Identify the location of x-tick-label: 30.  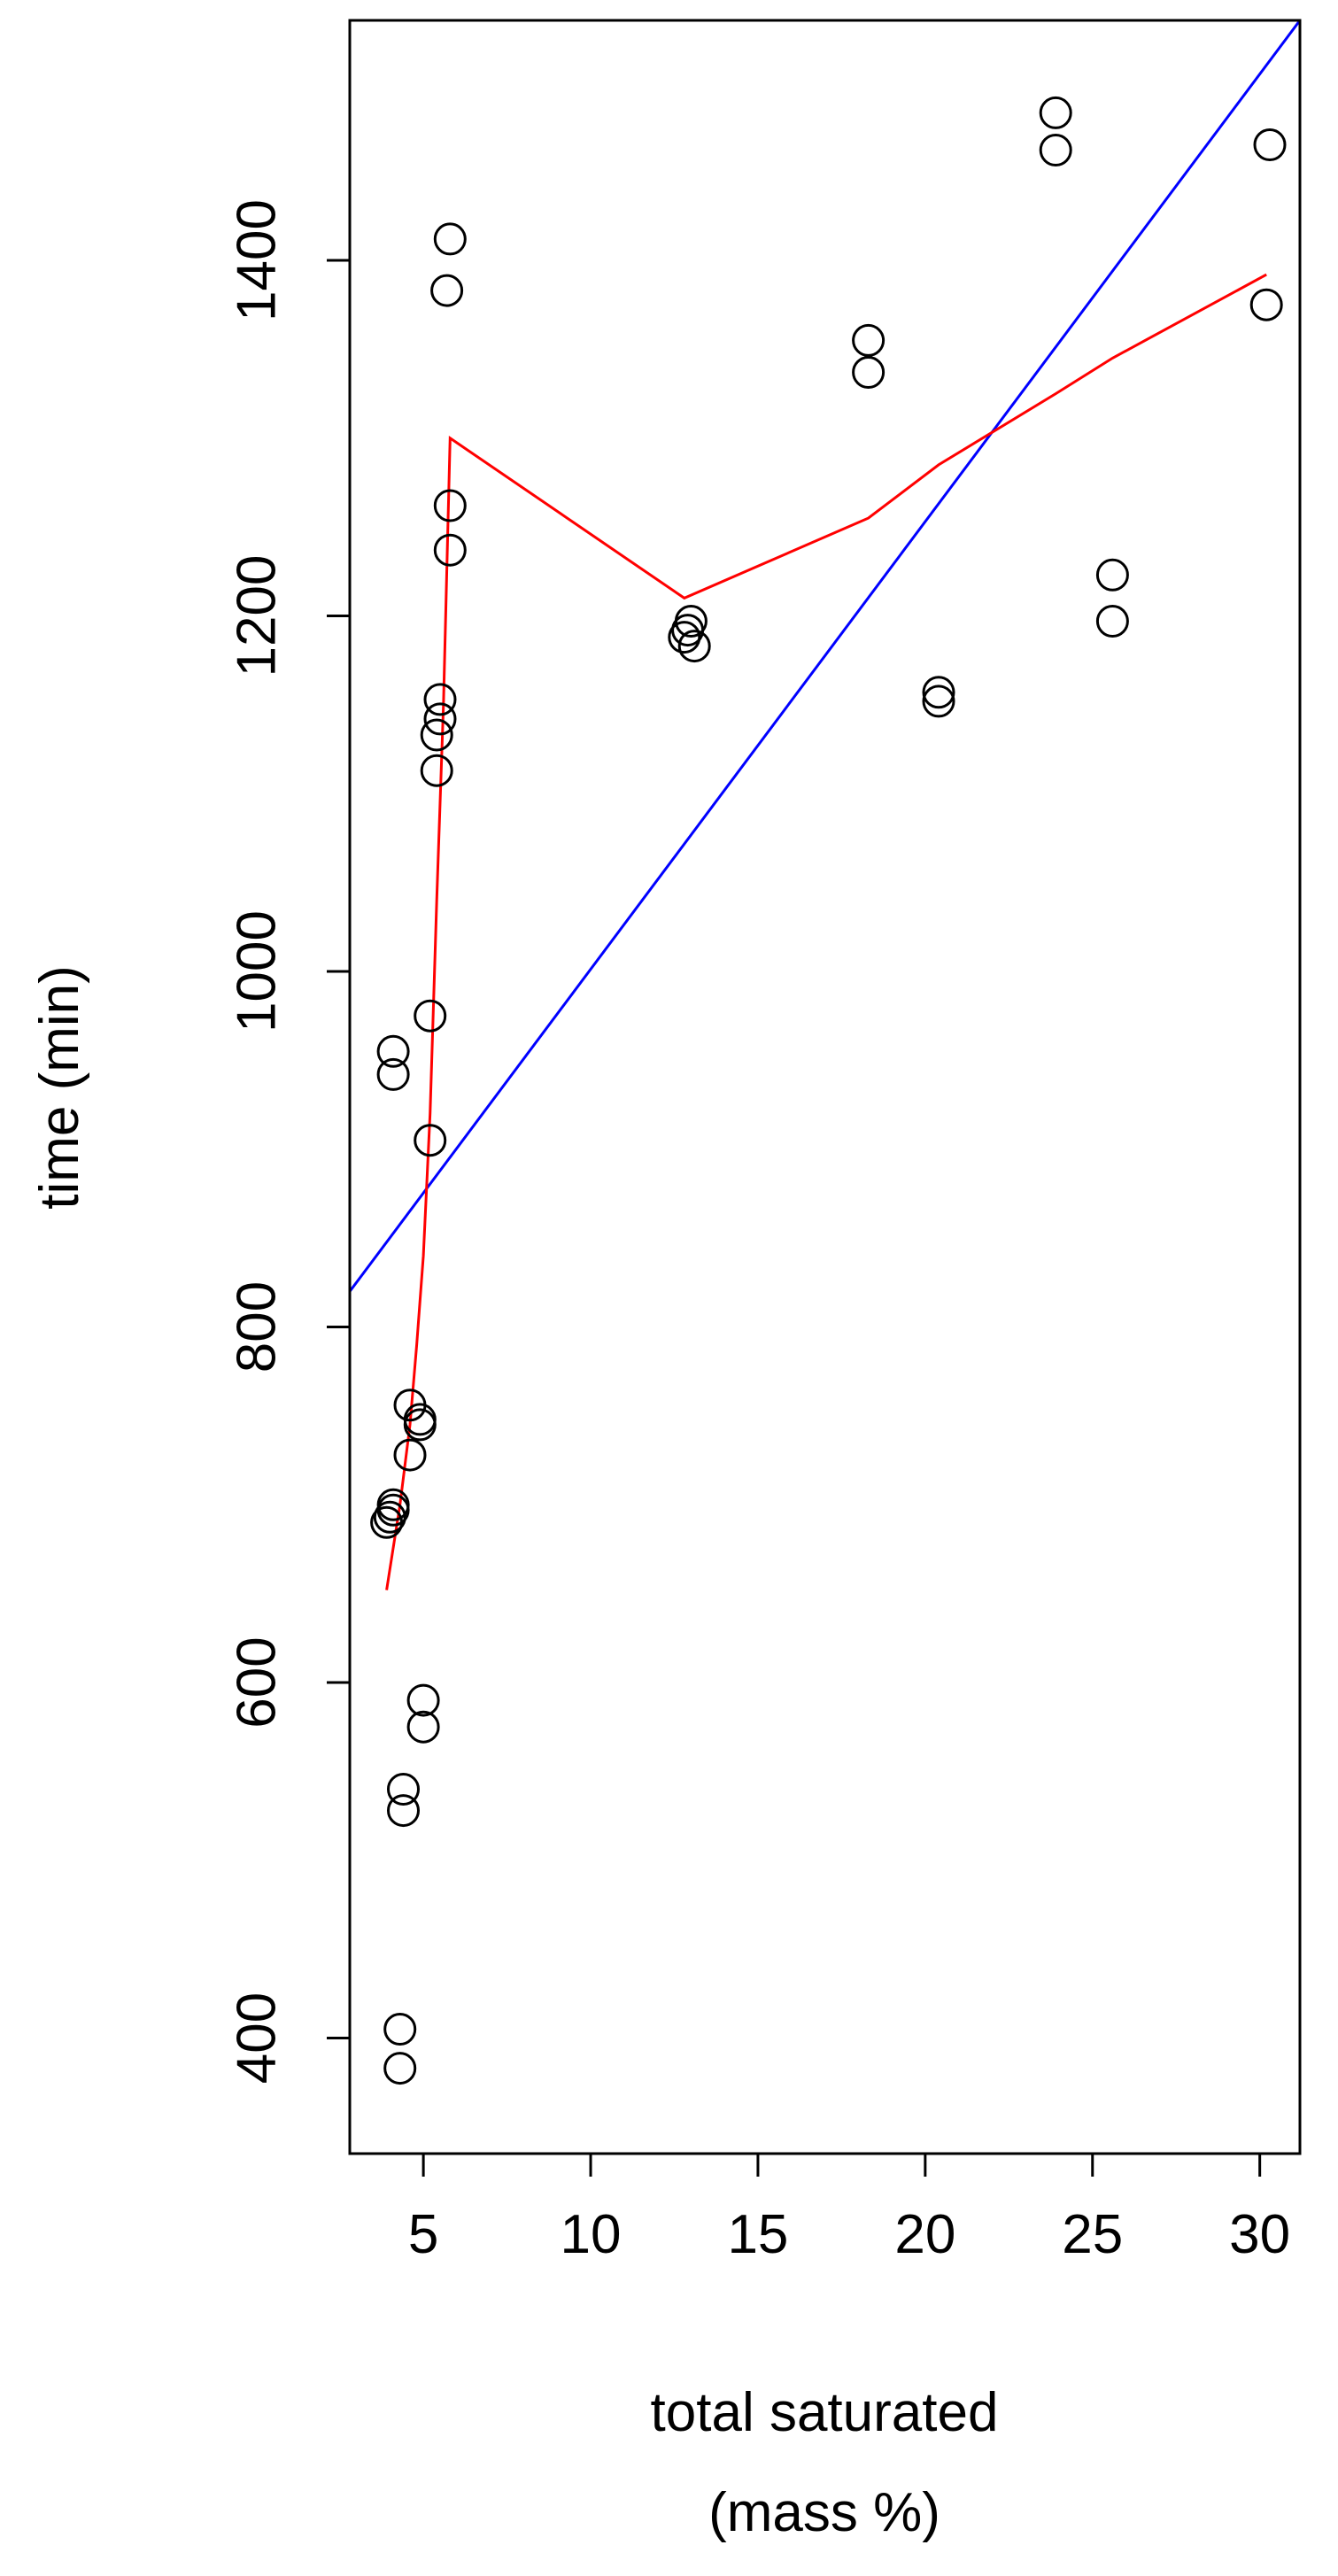
(1259, 2234).